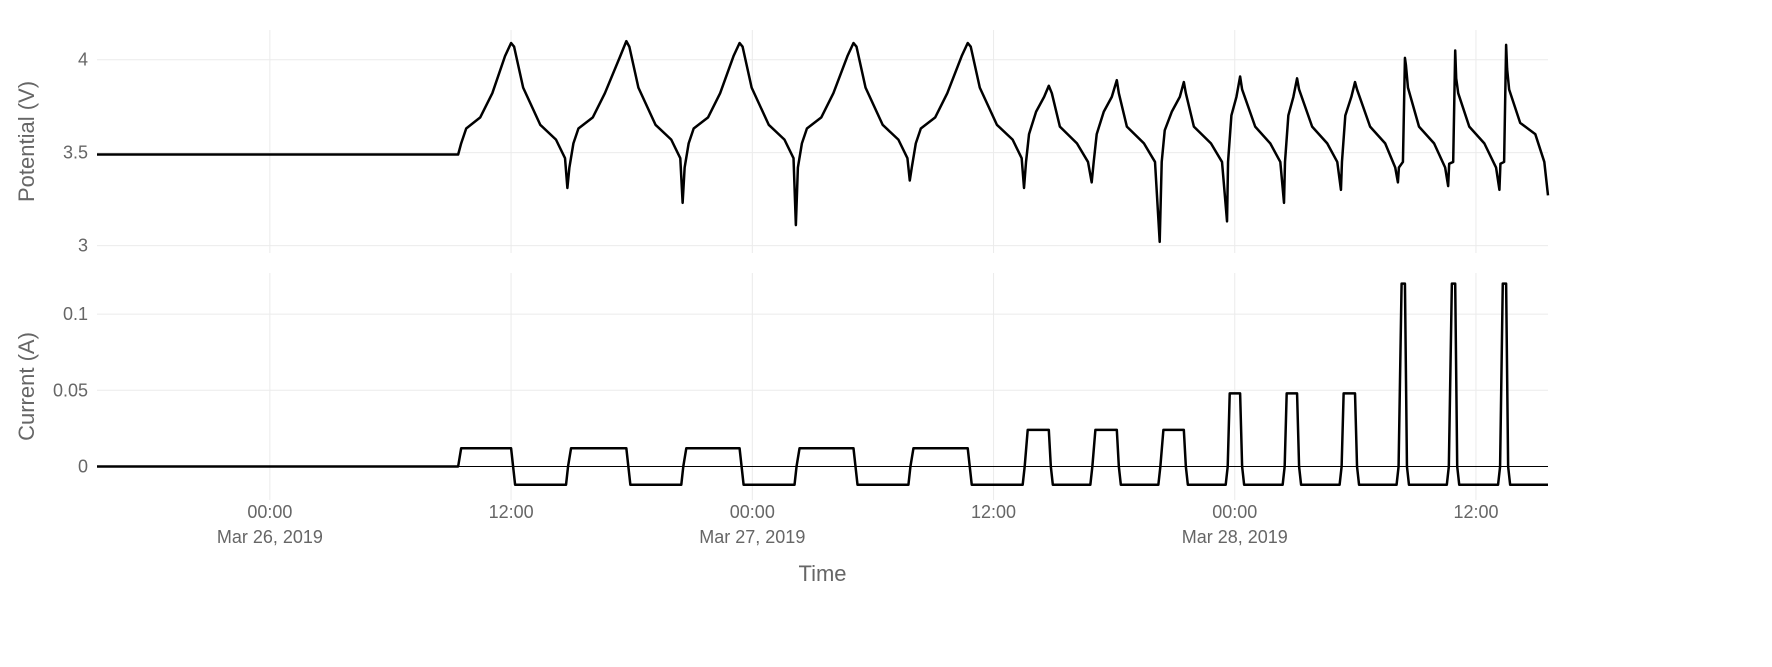  What do you see at coordinates (83, 466) in the screenshot?
I see `y-tick-label: 0` at bounding box center [83, 466].